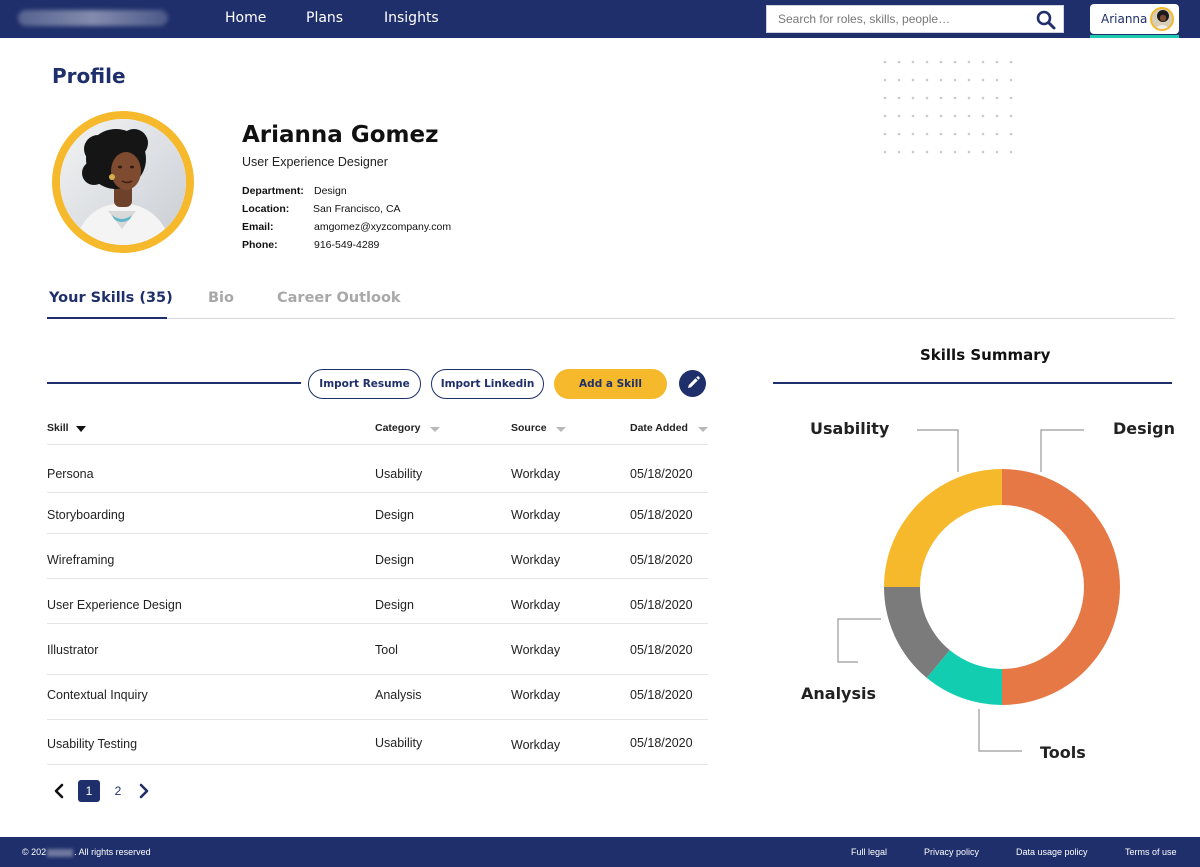 The width and height of the screenshot is (1200, 867). Describe the element at coordinates (972, 383) in the screenshot. I see `summary-divider` at that location.